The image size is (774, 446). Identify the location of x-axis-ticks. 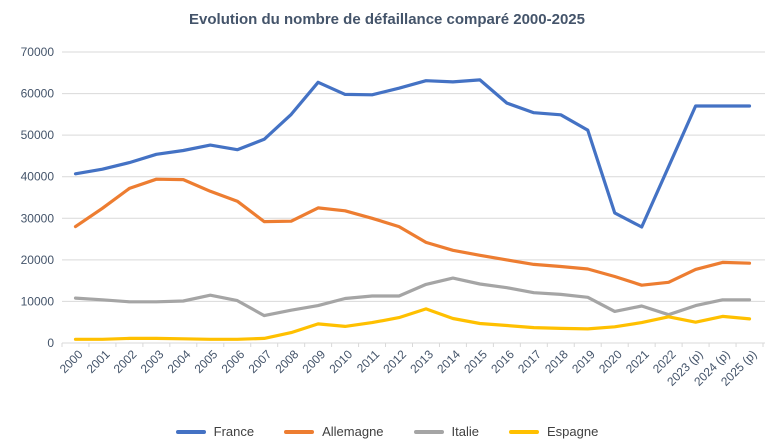
(412, 345).